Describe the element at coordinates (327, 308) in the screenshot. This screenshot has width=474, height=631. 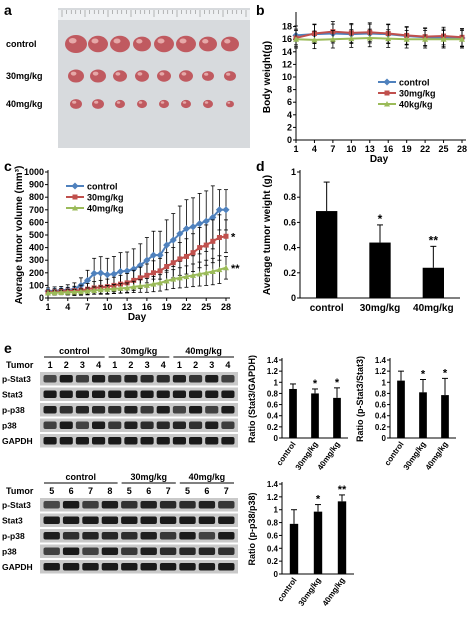
I see `category-label: control` at that location.